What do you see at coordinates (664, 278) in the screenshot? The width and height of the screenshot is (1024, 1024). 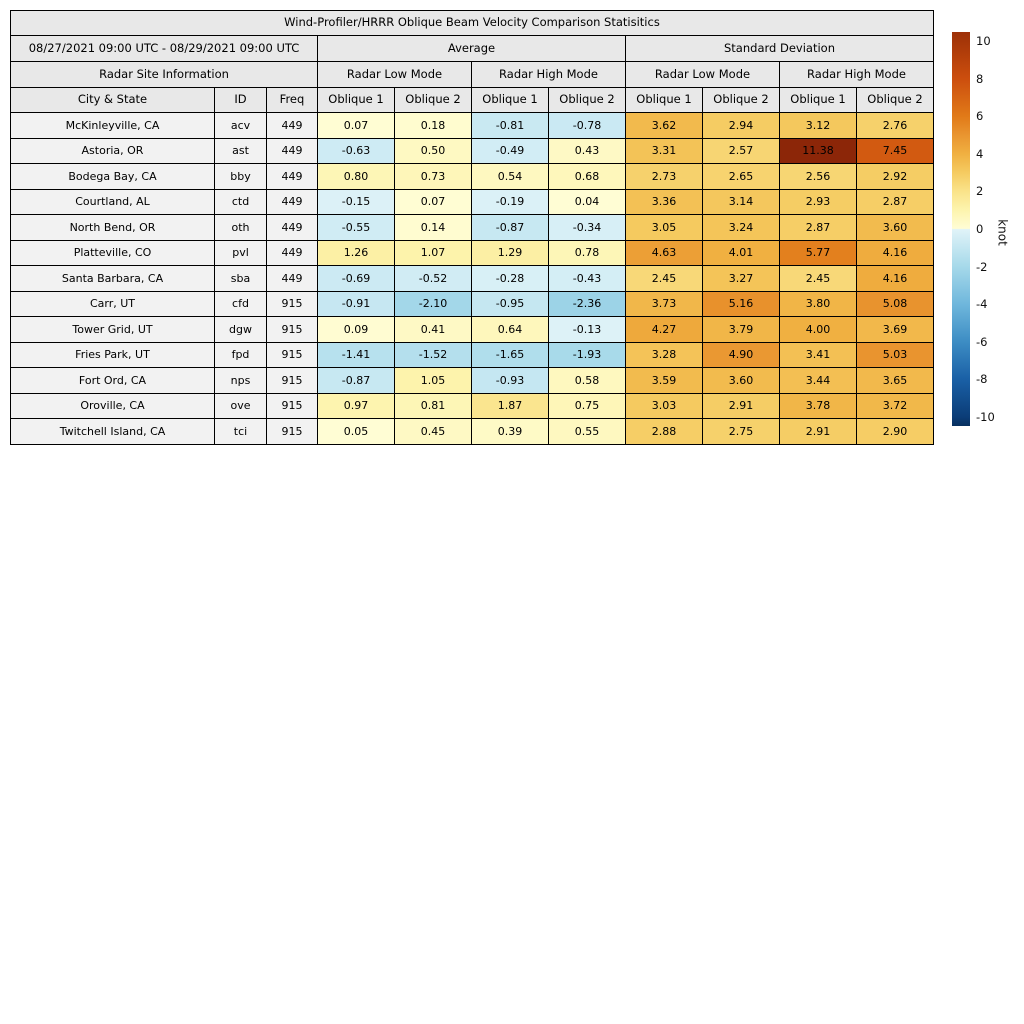 I see `value-cell: 2.45` at bounding box center [664, 278].